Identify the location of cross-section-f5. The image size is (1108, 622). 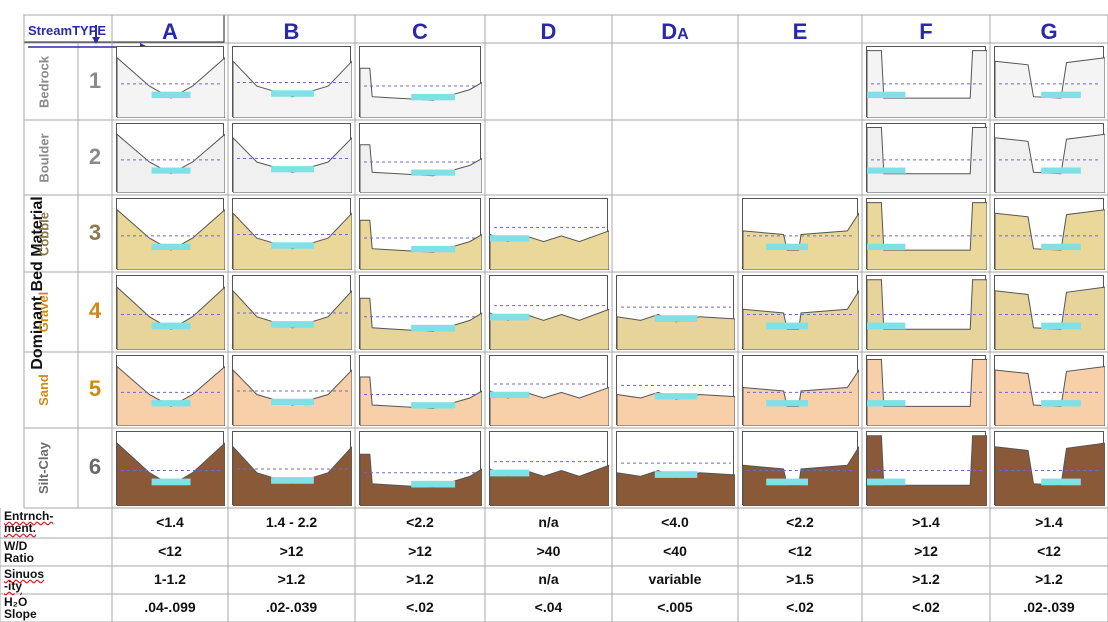
(926, 390).